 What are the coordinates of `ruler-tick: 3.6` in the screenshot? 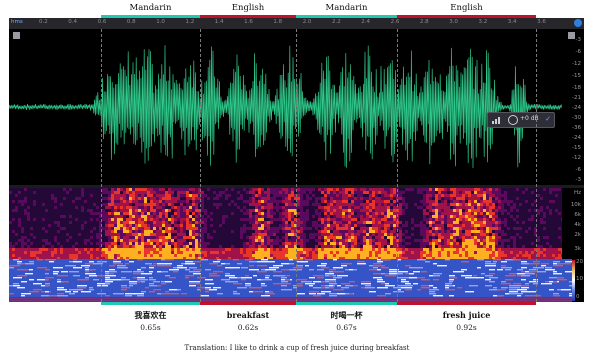 It's located at (541, 22).